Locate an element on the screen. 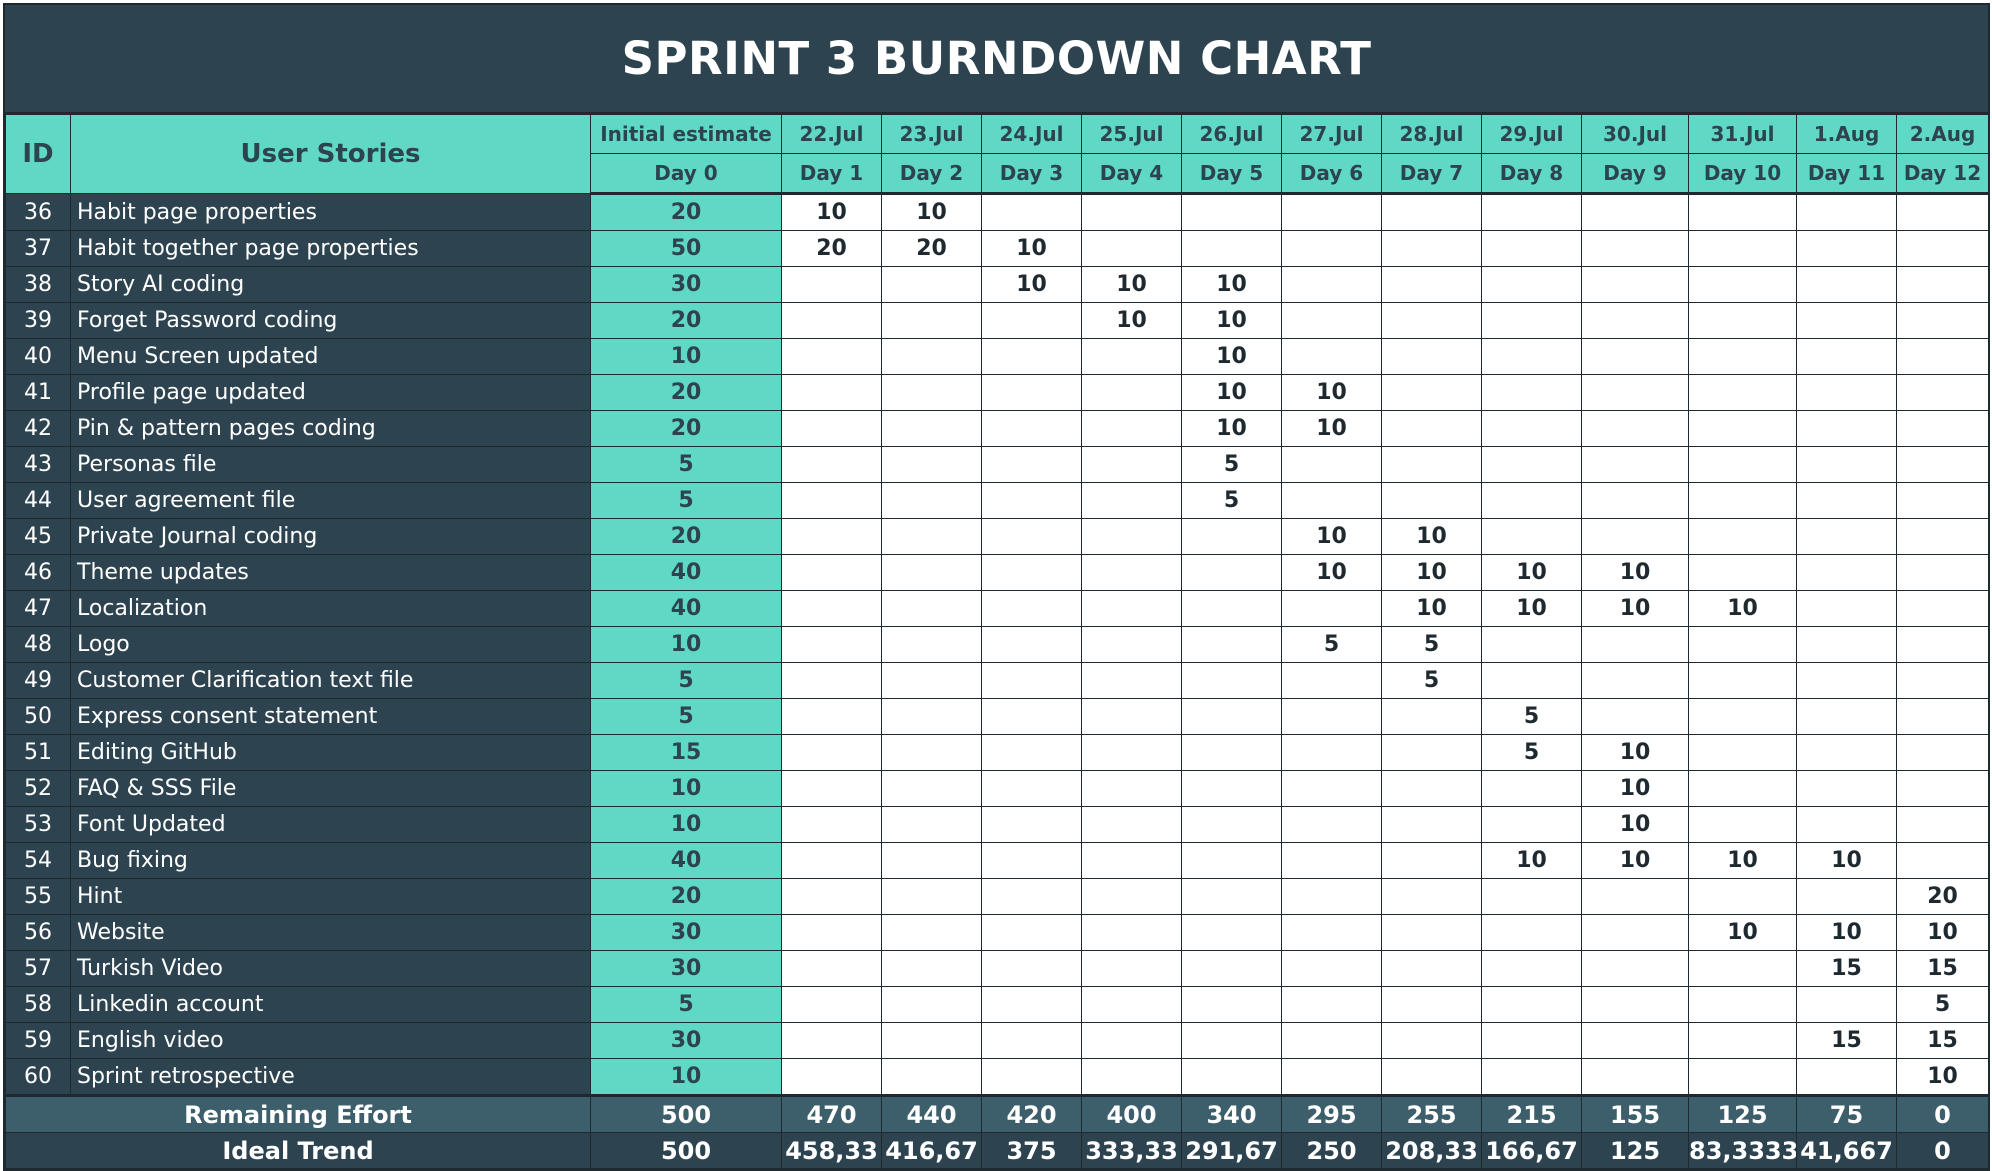 This screenshot has height=1171, width=1992. story-name-cell: FAQ & SSS File is located at coordinates (330, 788).